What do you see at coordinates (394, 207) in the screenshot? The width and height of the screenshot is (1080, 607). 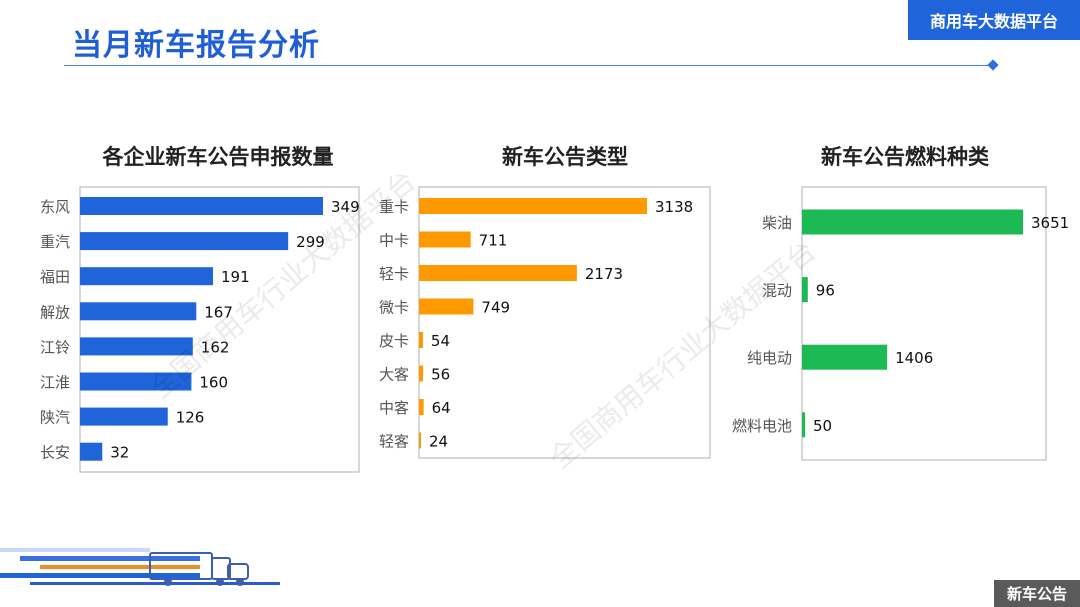 I see `category-label: 重卡` at bounding box center [394, 207].